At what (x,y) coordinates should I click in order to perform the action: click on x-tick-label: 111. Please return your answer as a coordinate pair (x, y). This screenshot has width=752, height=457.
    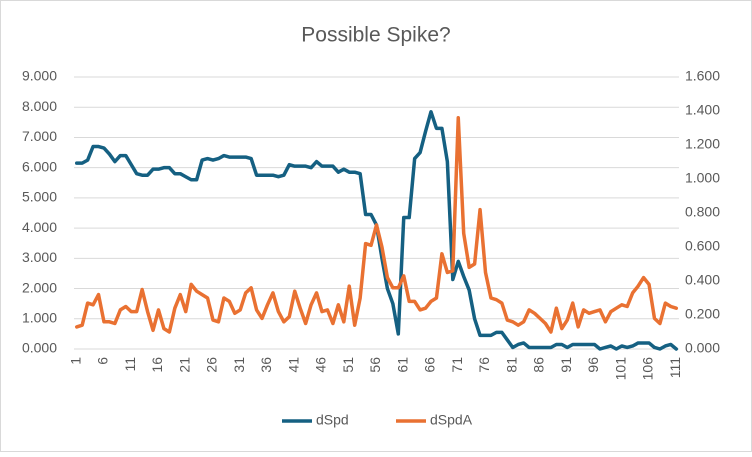
    Looking at the image, I should click on (675, 367).